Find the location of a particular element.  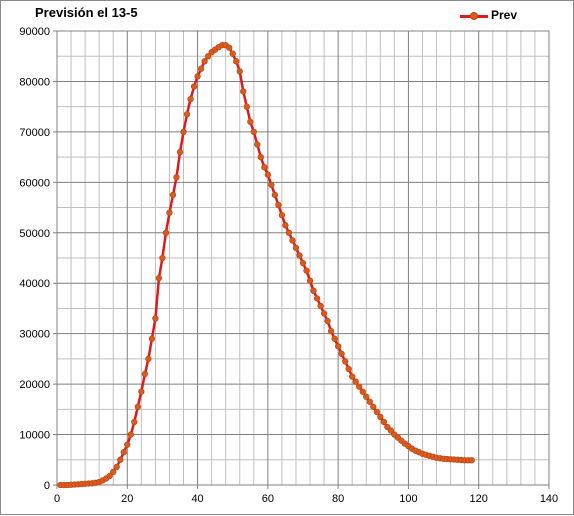

y-tick-label: 60000 is located at coordinates (34, 183).